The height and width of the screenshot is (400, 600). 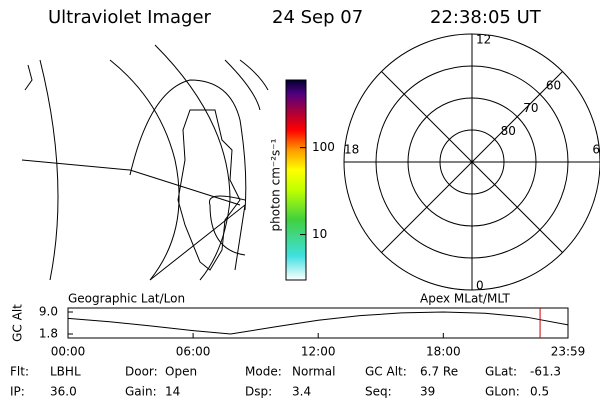 I want to click on field-label: IP:, so click(x=17, y=392).